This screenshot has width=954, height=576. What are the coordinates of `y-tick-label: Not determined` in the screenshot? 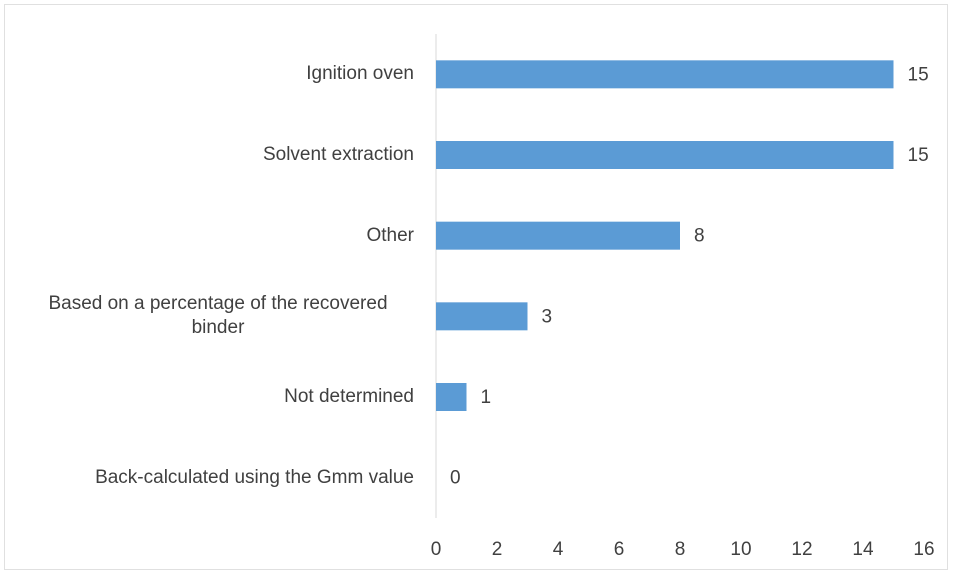 It's located at (349, 396).